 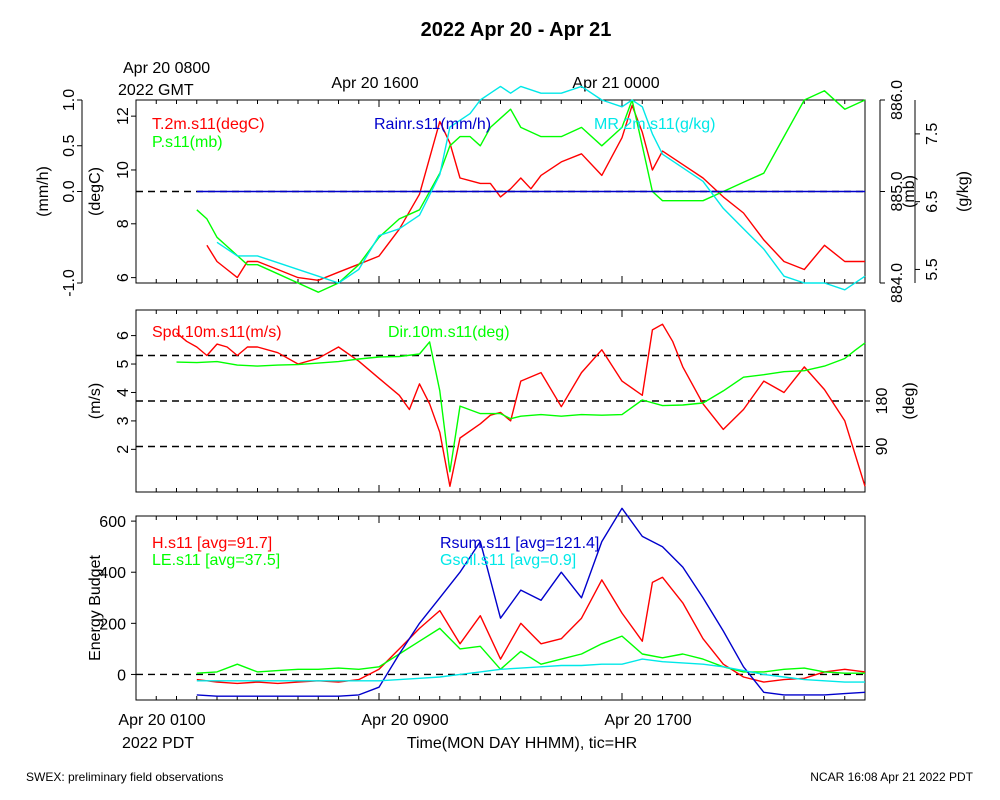 I want to click on legend-label: P.s11(mb), so click(x=187, y=142).